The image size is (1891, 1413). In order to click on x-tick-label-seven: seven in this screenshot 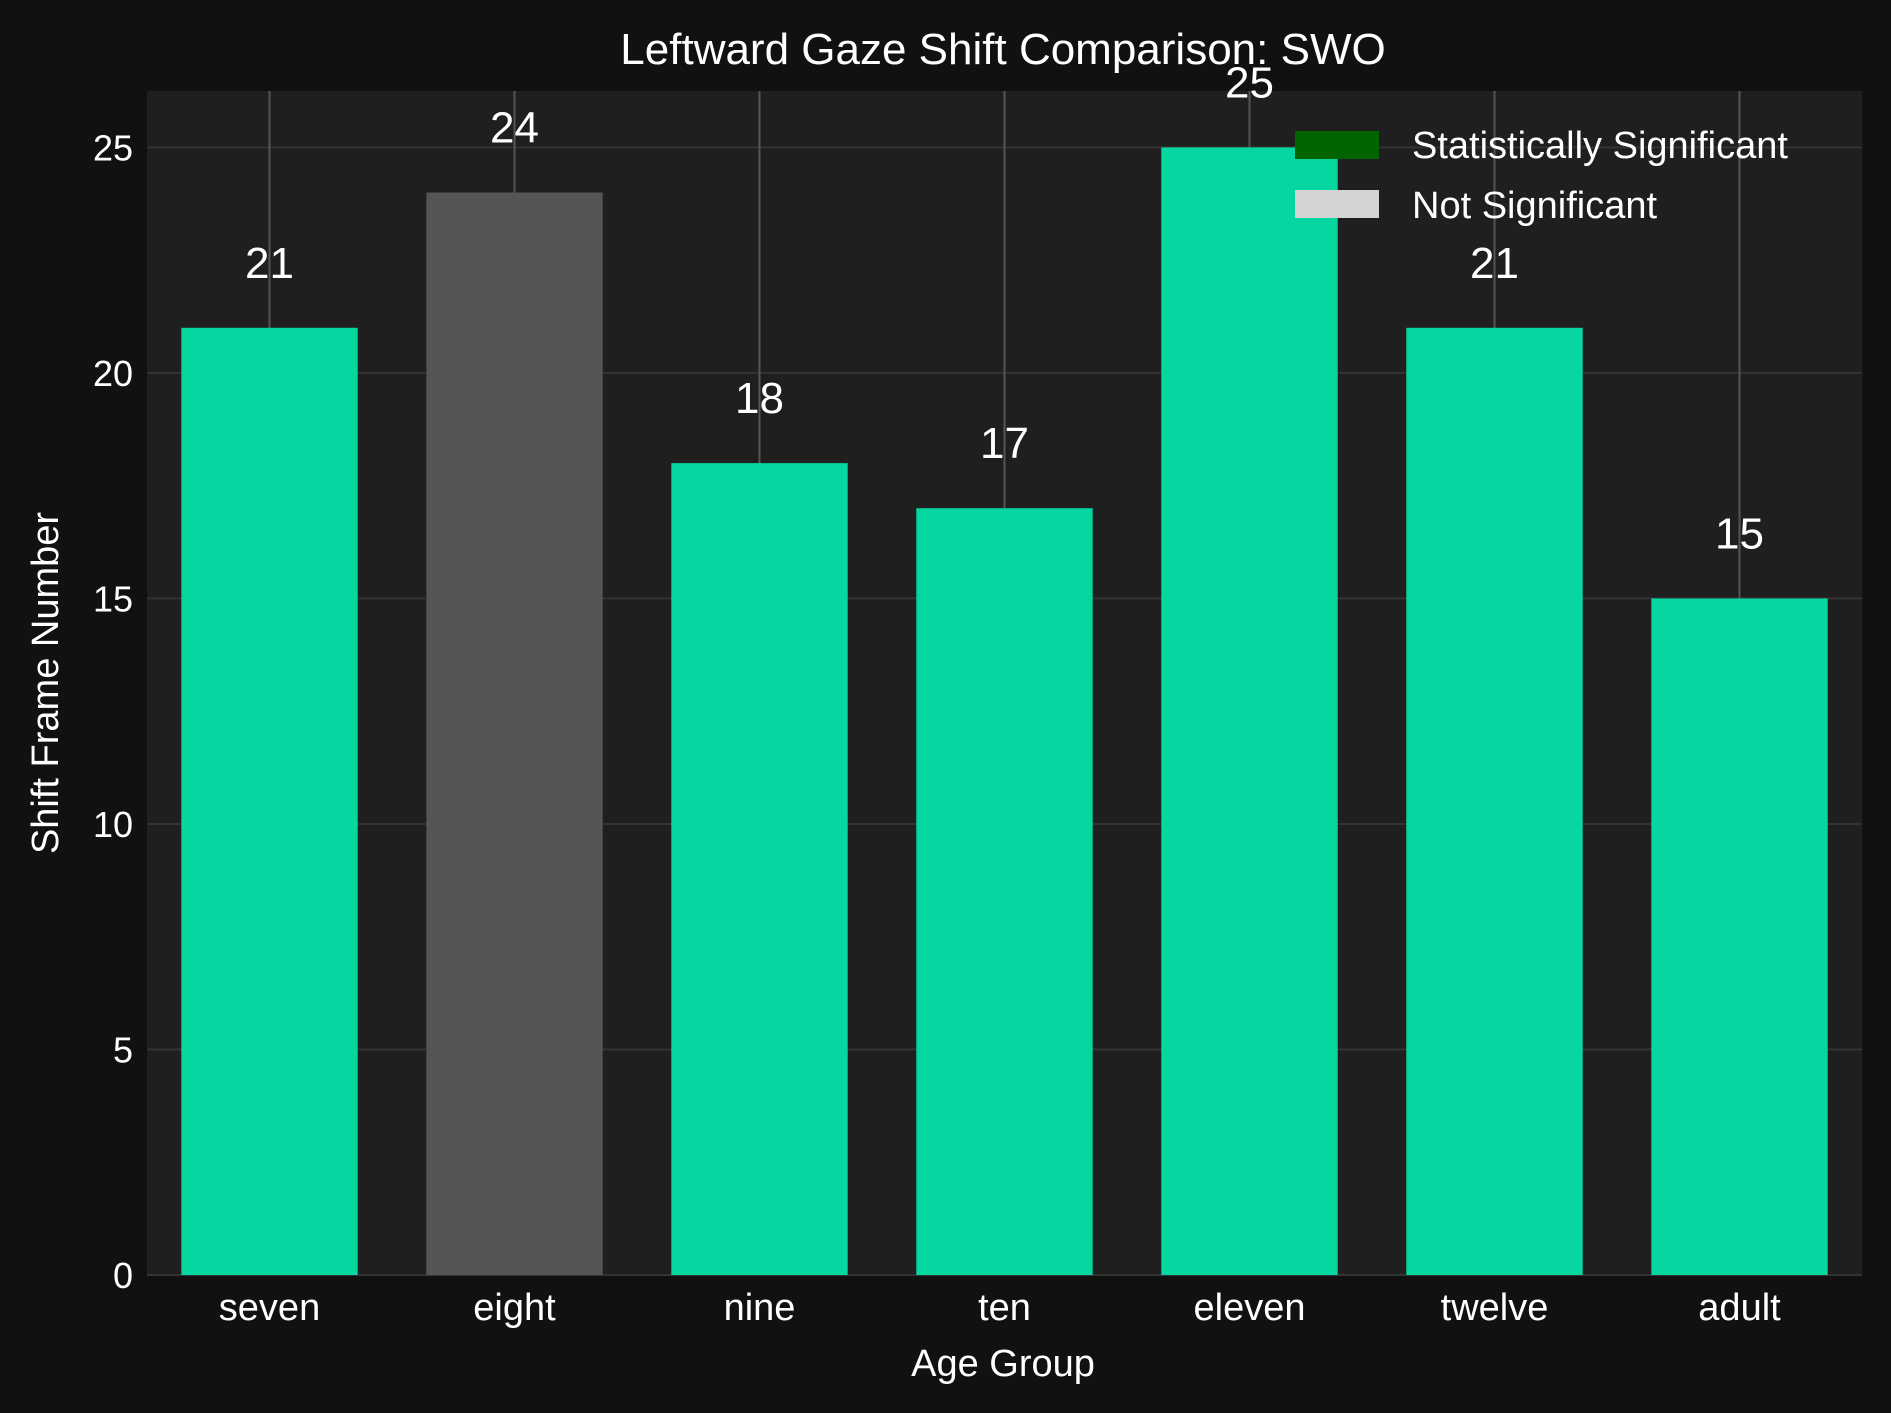, I will do `click(269, 1308)`.